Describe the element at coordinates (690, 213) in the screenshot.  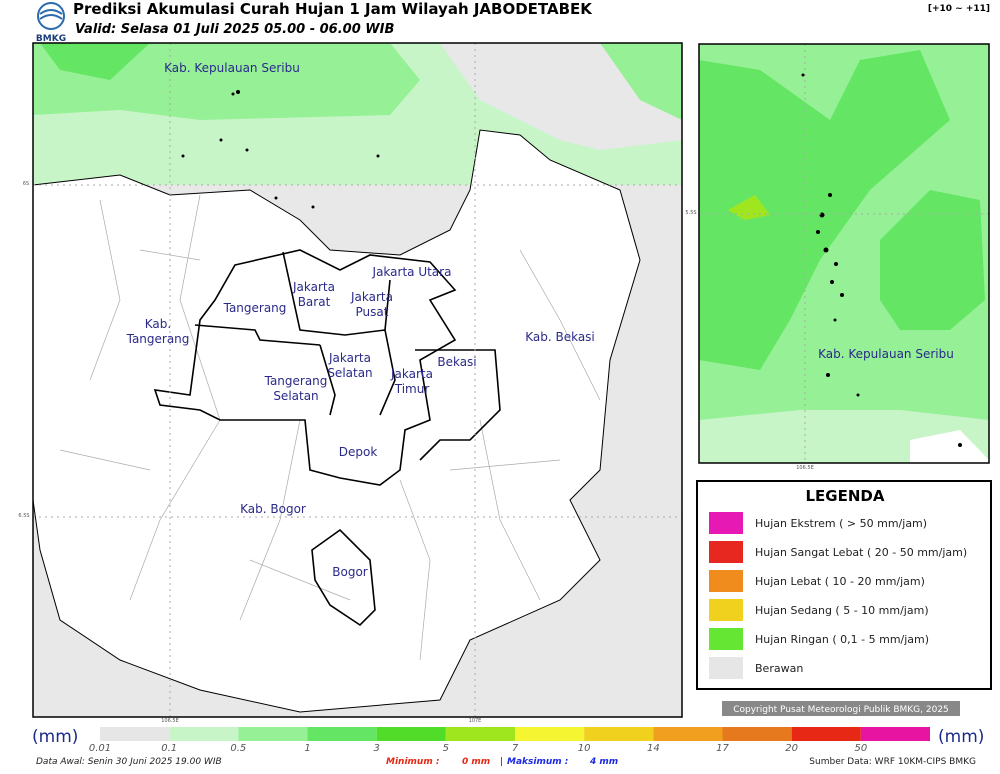
I see `lat-tick: 5.5S` at that location.